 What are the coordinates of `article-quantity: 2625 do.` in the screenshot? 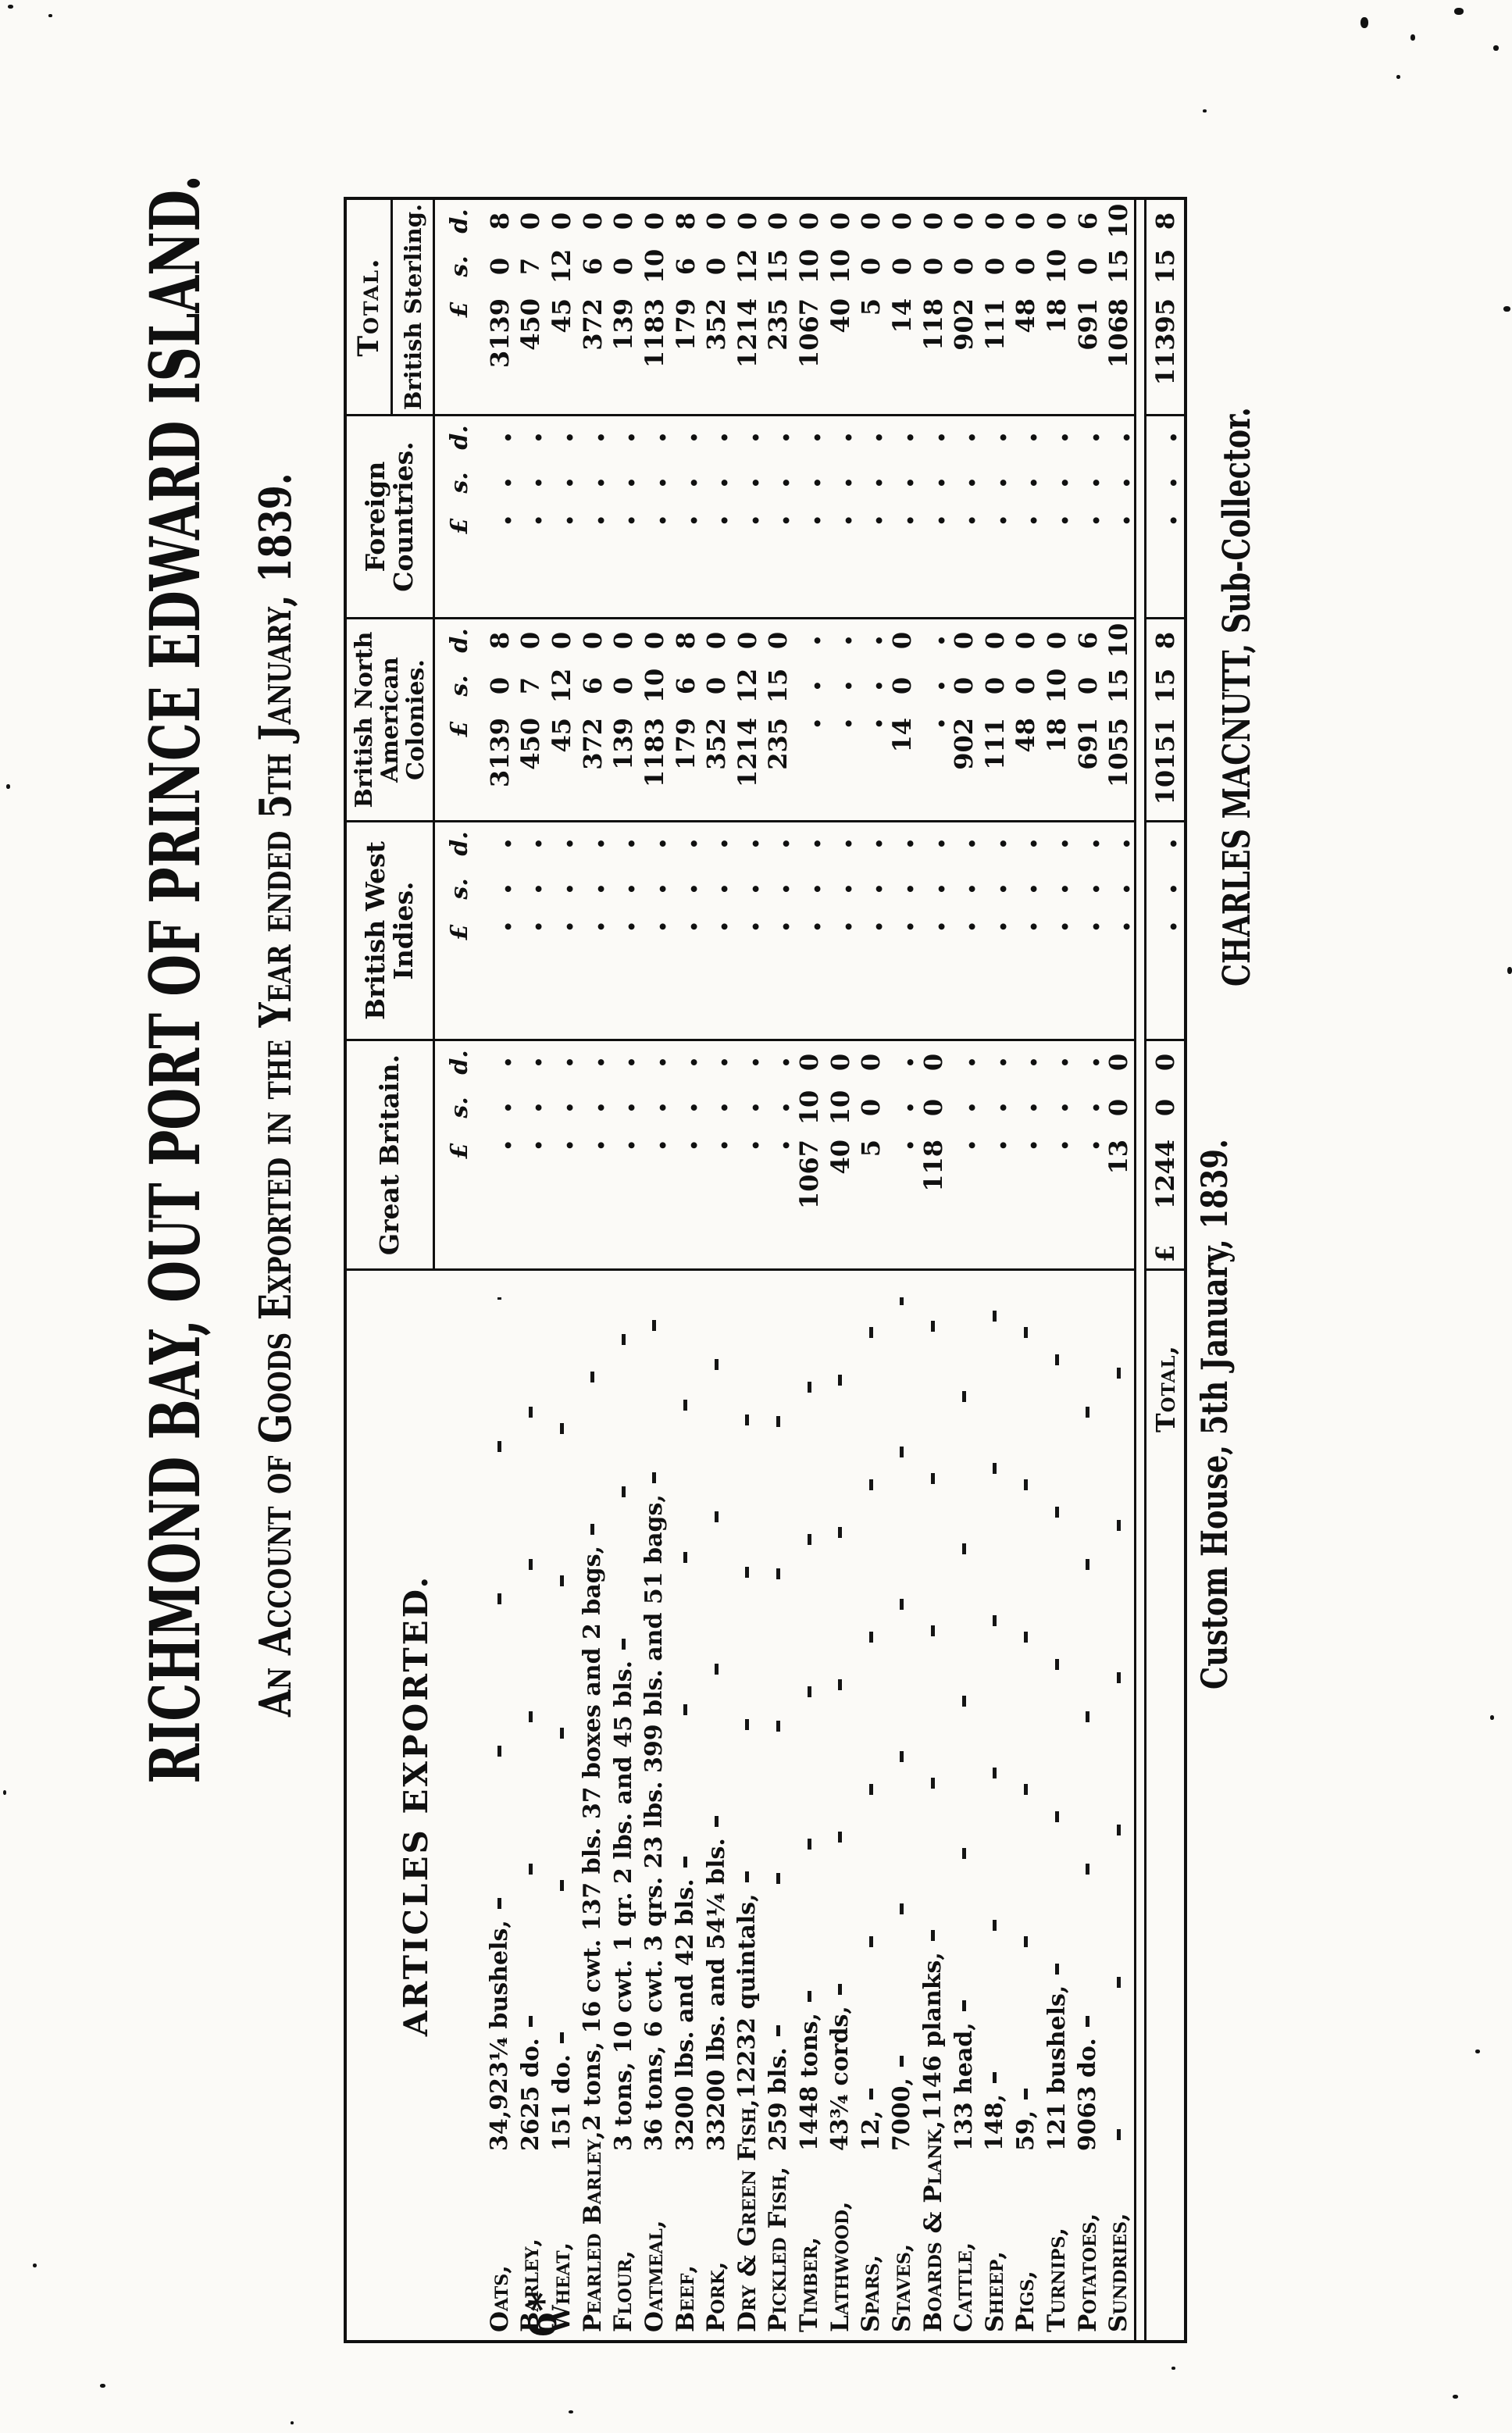 It's located at (530, 2094).